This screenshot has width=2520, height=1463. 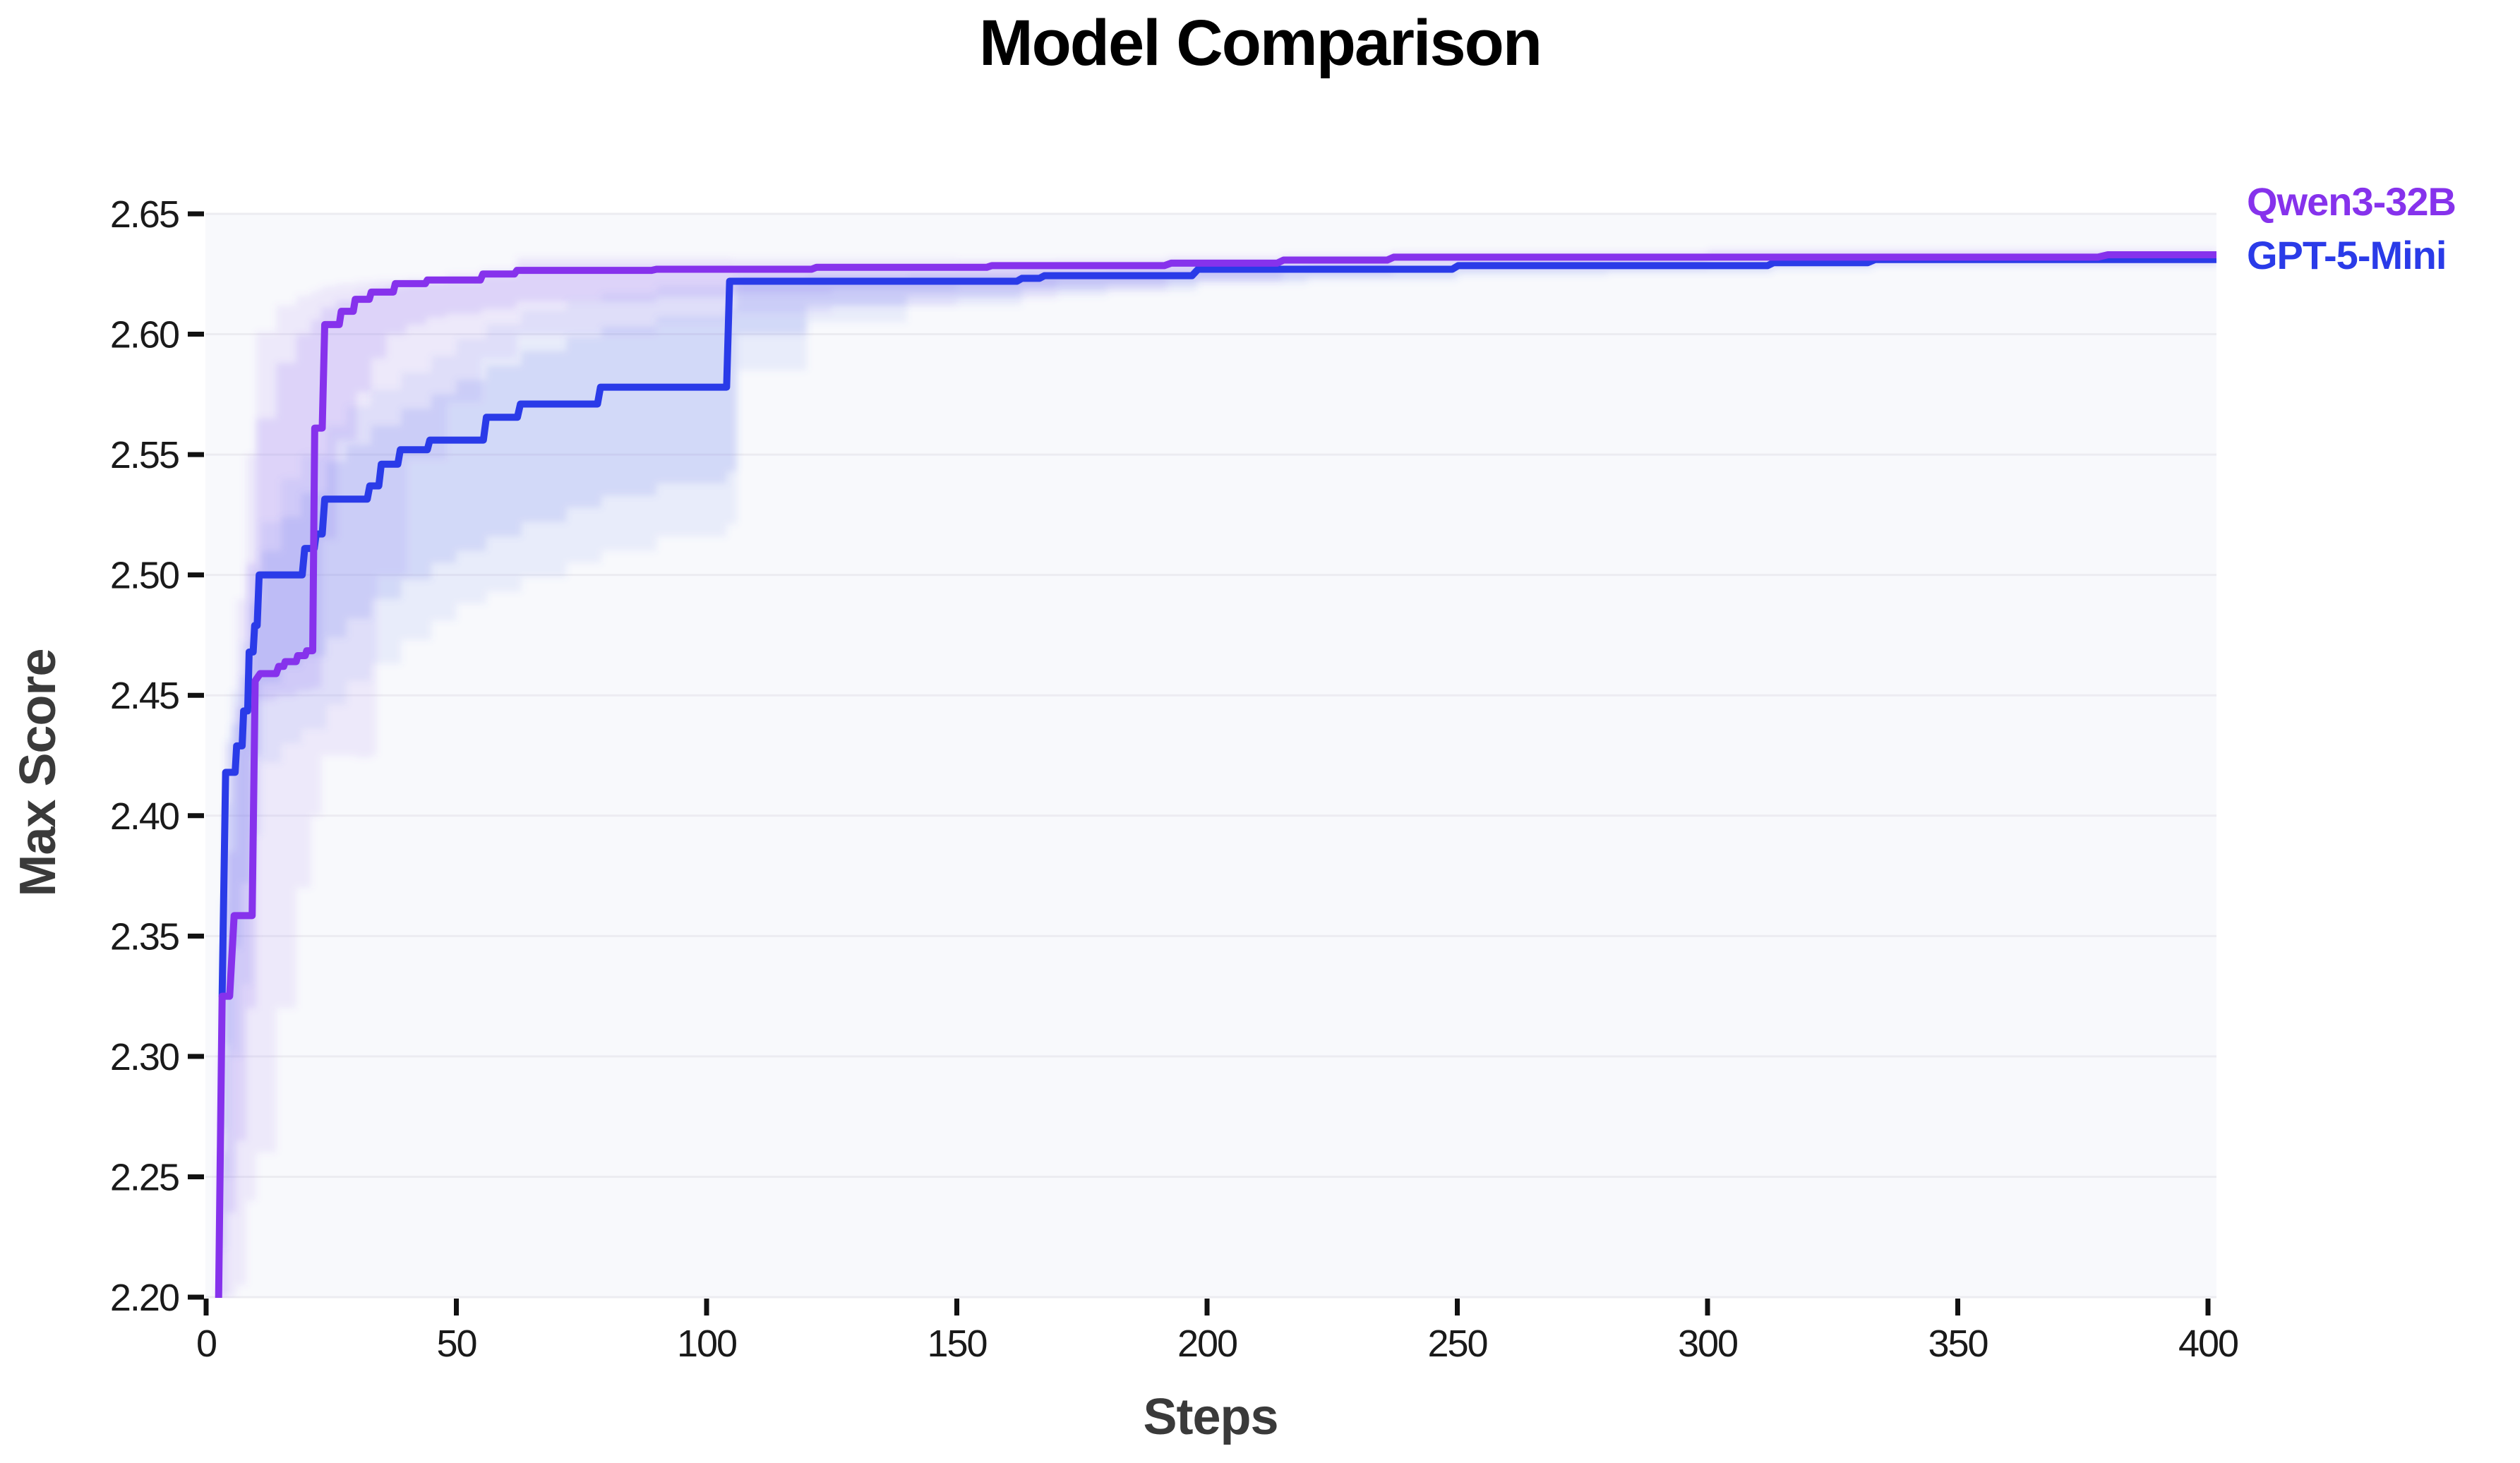 I want to click on x-tick-label: 350, so click(x=1958, y=1344).